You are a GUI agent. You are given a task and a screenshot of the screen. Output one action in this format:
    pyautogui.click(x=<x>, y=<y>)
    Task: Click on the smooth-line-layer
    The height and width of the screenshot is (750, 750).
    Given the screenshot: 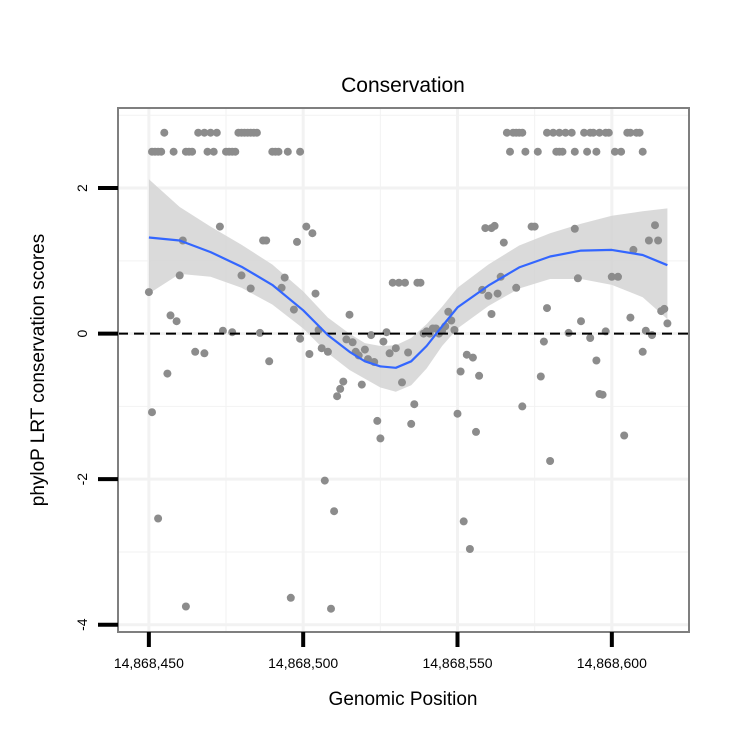 What is the action you would take?
    pyautogui.click(x=408, y=302)
    